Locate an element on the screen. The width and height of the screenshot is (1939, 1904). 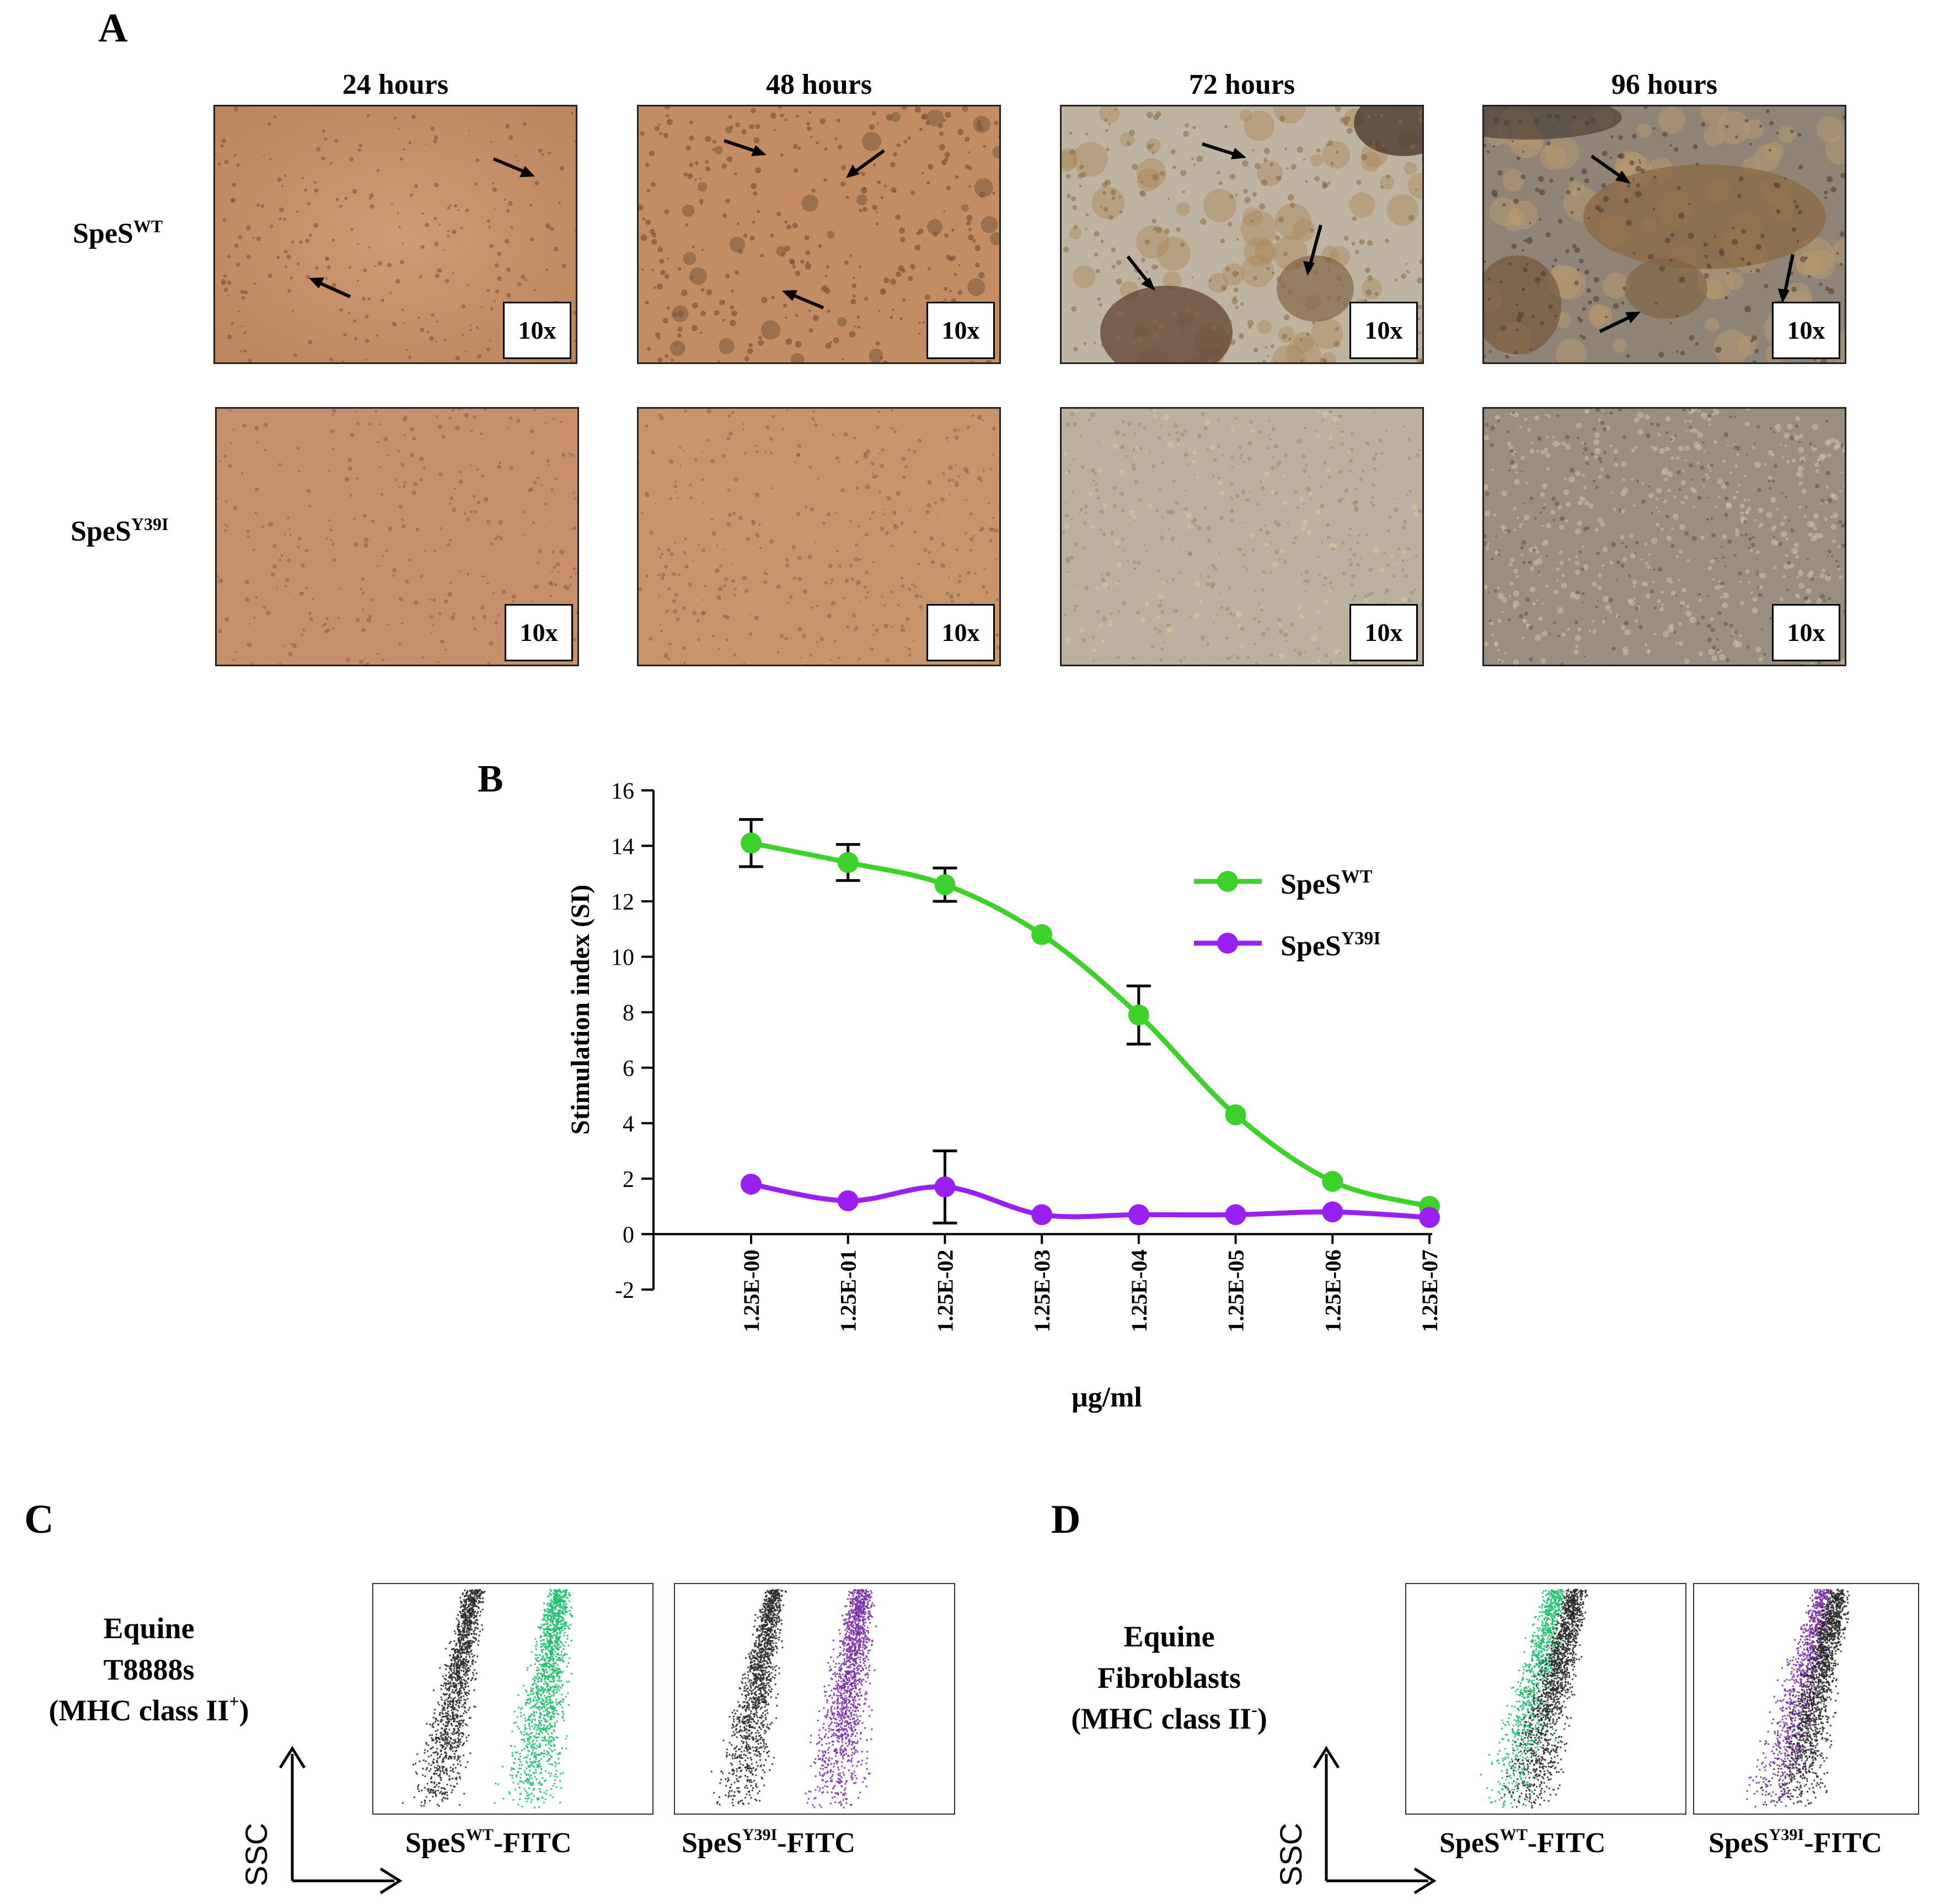
arrow-icon is located at coordinates (1224, 151).